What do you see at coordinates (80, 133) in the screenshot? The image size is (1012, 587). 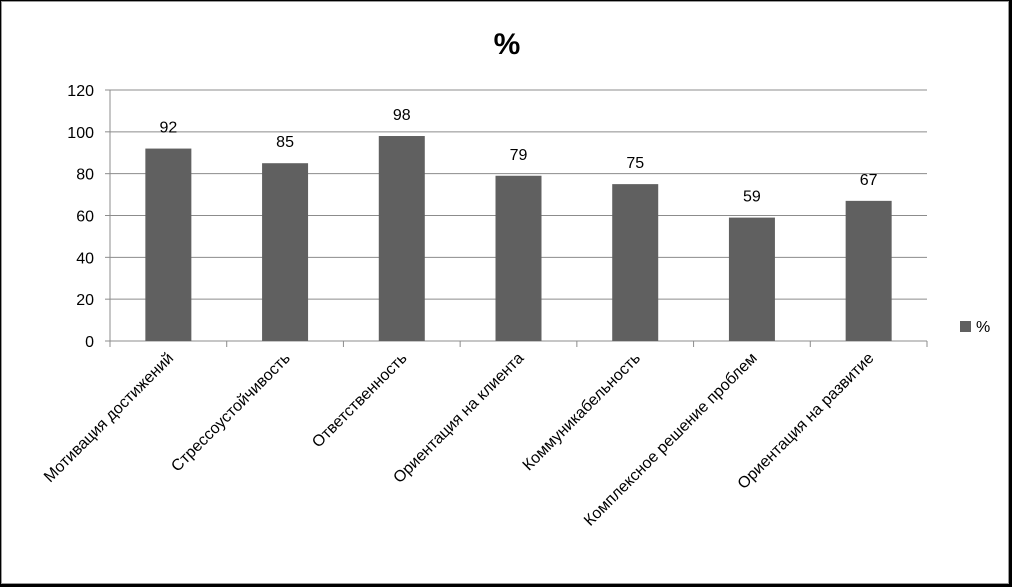 I see `y-tick-label: 100` at bounding box center [80, 133].